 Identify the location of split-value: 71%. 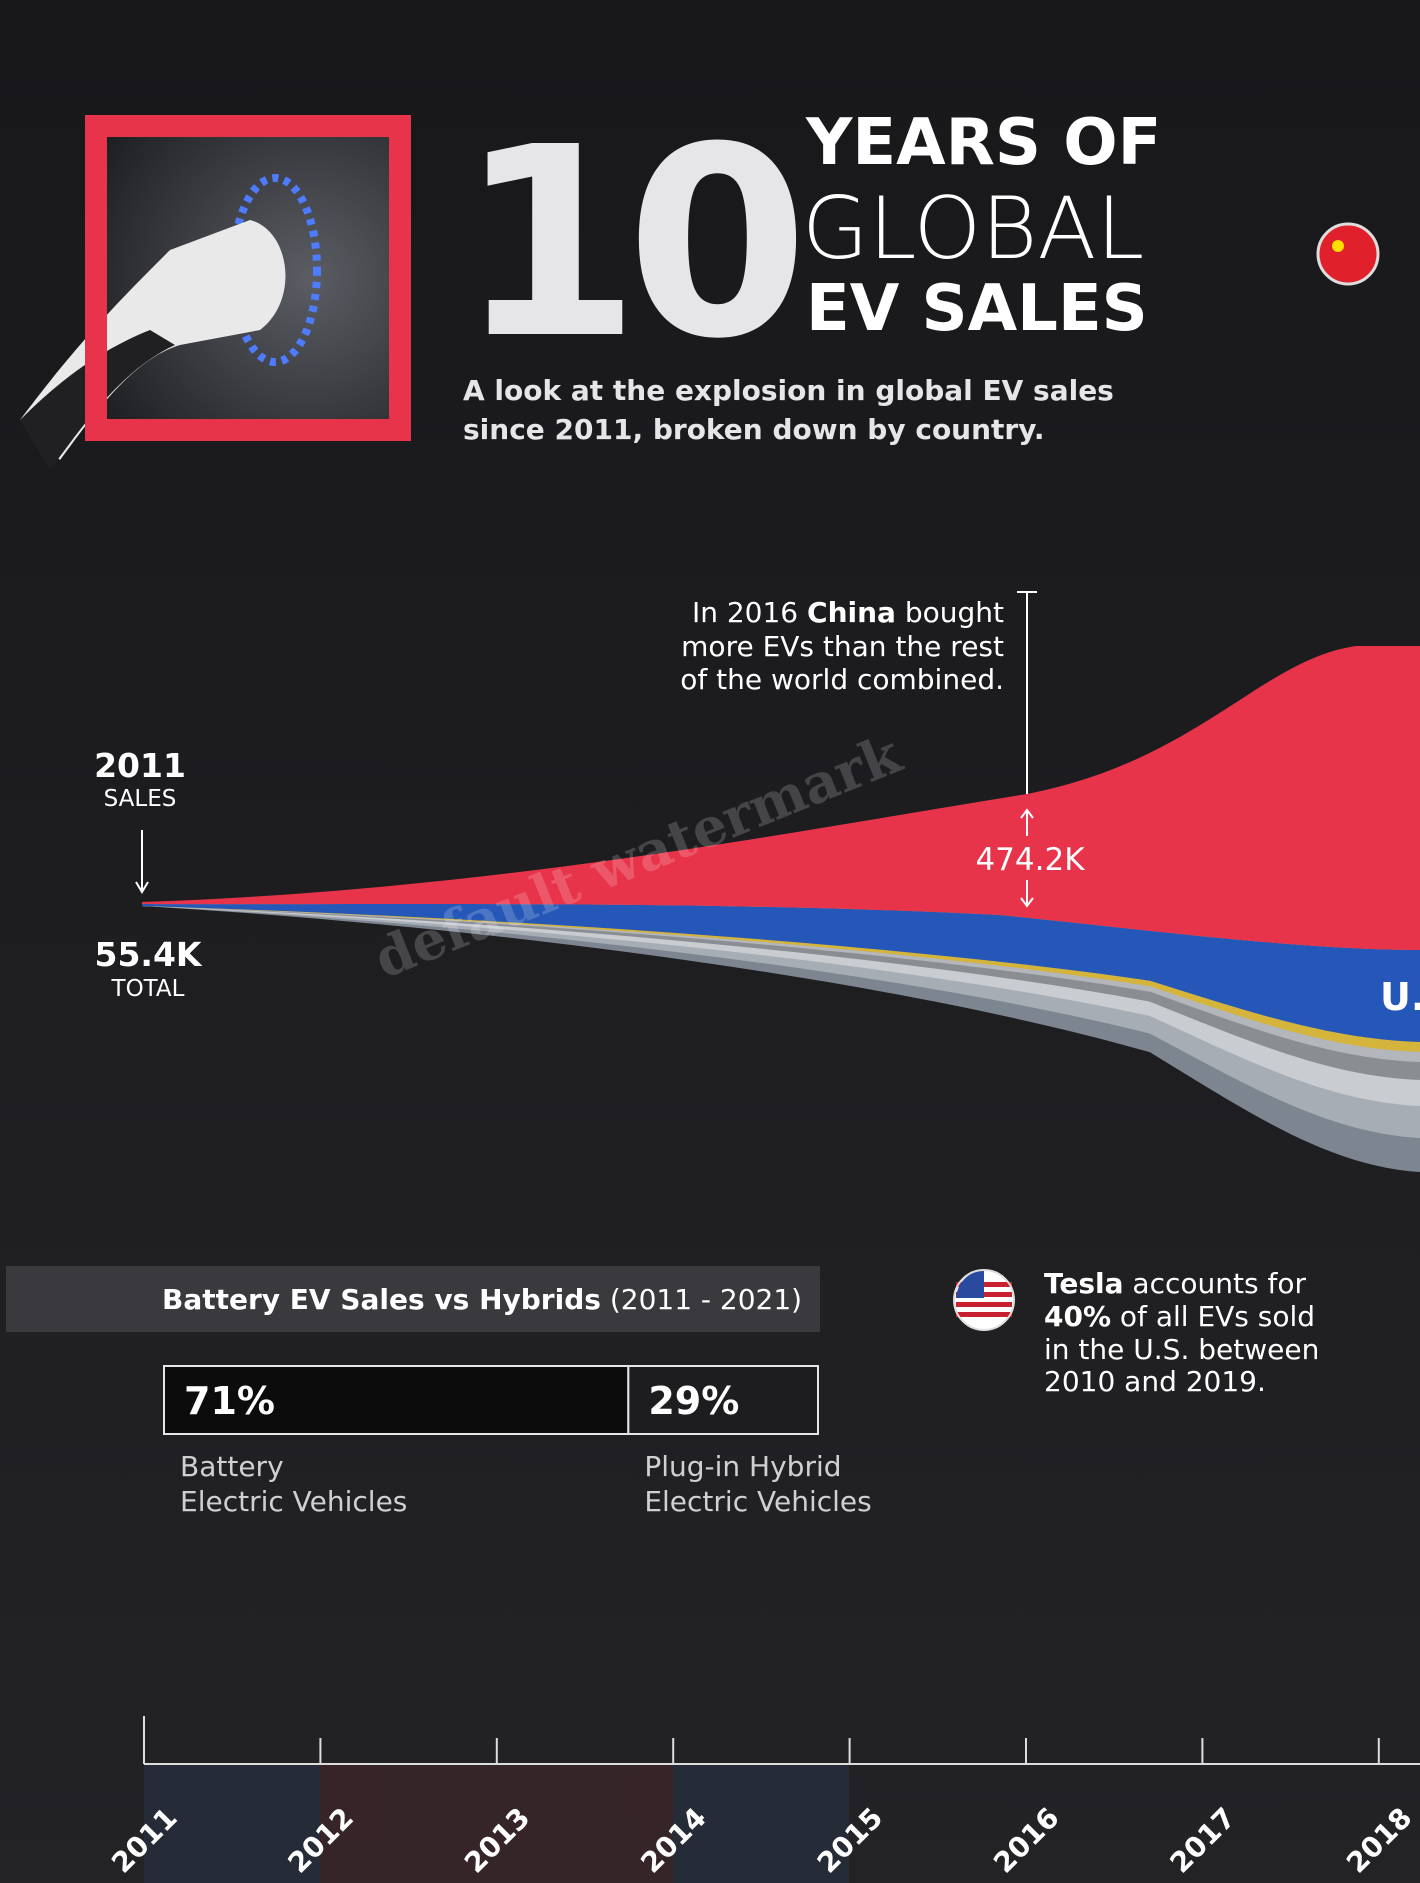
(229, 1401).